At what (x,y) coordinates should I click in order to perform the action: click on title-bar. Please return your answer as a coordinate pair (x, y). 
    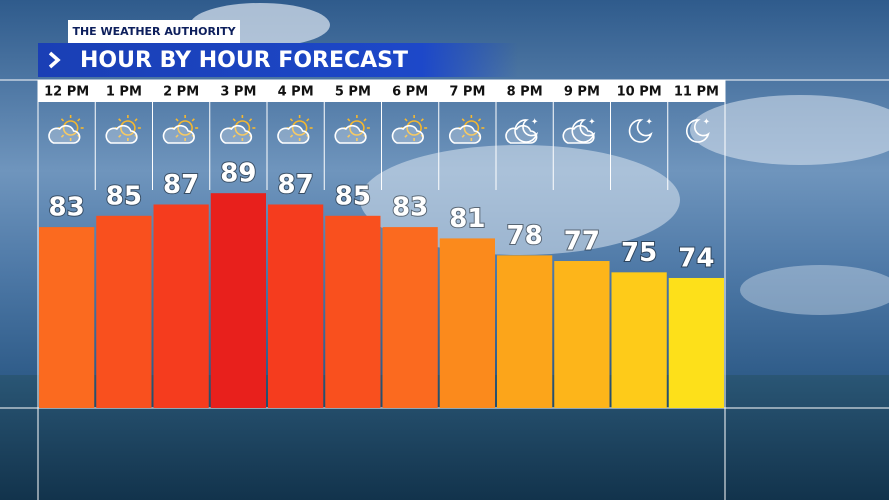
    Looking at the image, I should click on (278, 60).